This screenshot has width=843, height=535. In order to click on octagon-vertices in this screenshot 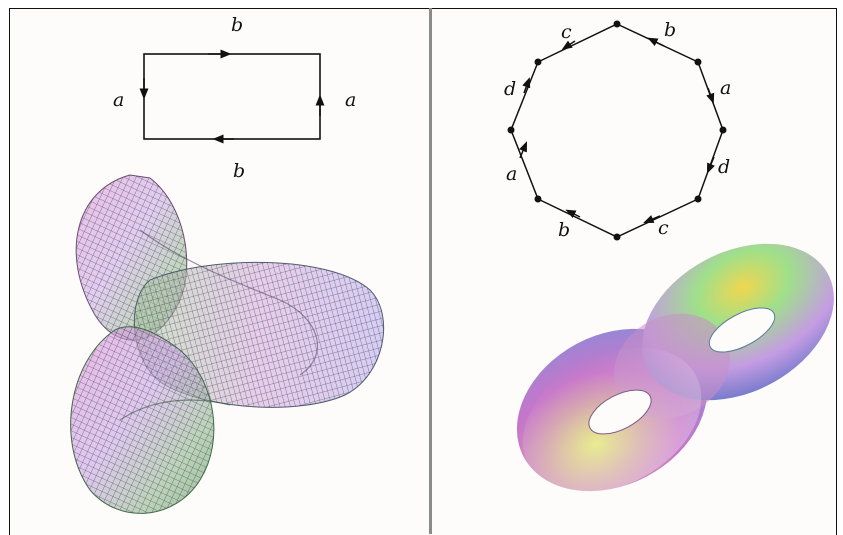, I will do `click(617, 130)`.